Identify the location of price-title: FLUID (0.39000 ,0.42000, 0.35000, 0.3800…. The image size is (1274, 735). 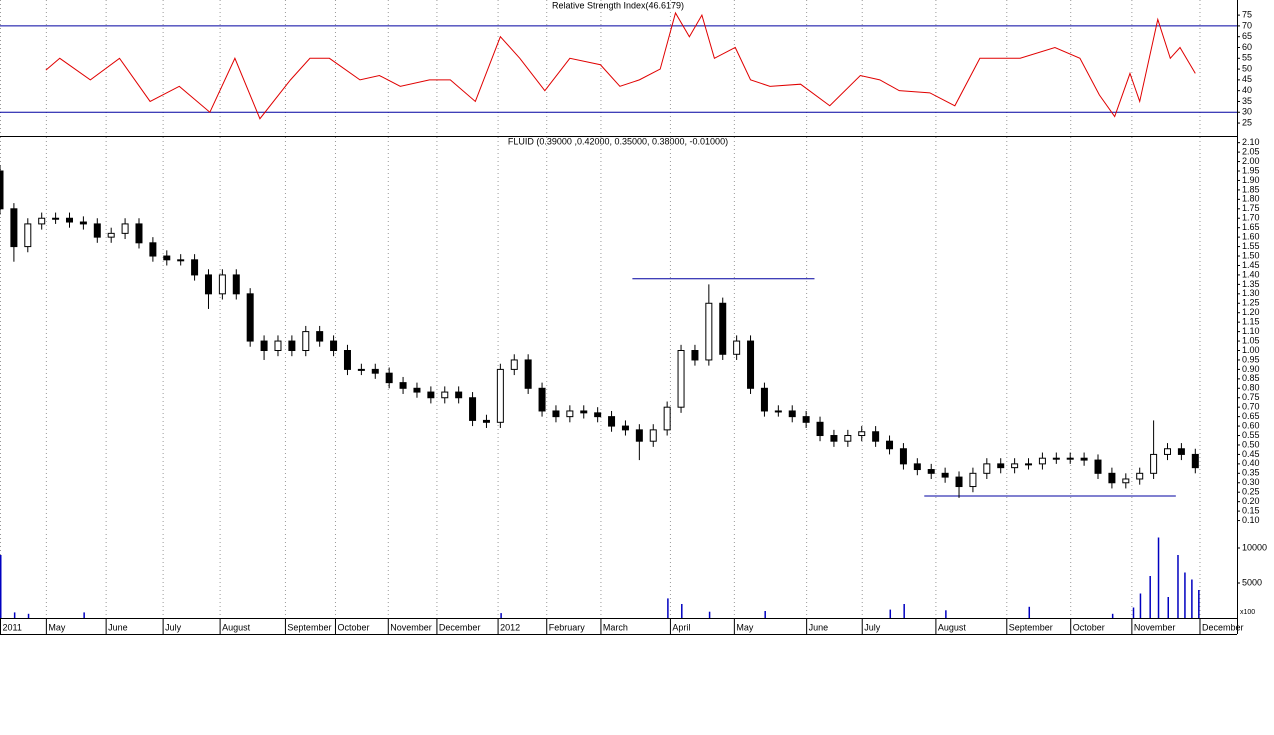
(618, 141).